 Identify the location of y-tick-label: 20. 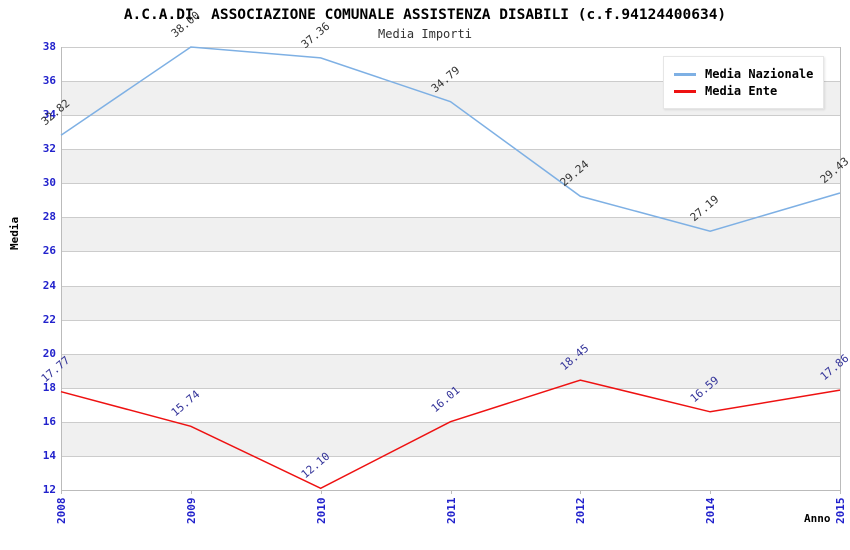
(49, 353).